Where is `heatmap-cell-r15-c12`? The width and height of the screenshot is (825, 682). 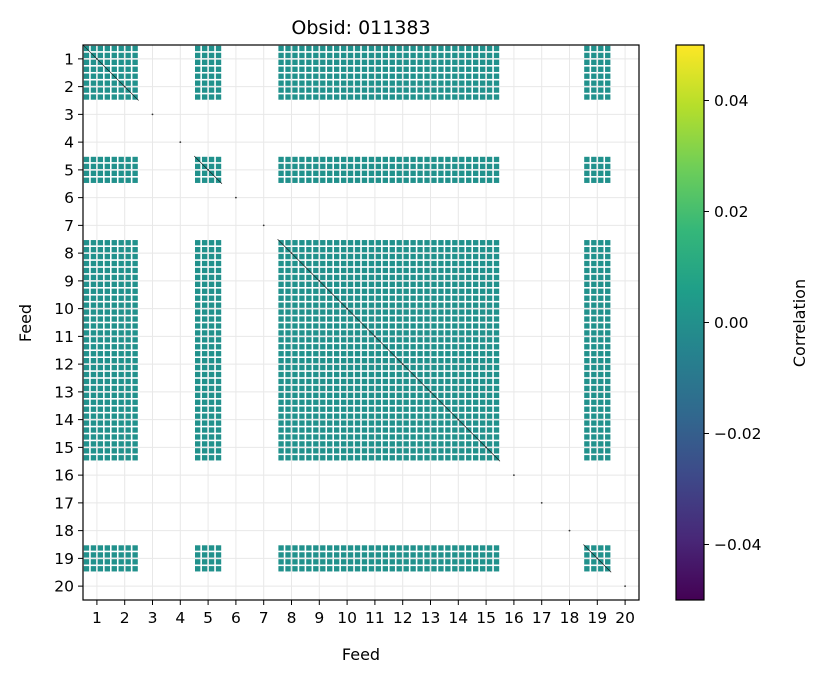 heatmap-cell-r15-c12 is located at coordinates (413, 451).